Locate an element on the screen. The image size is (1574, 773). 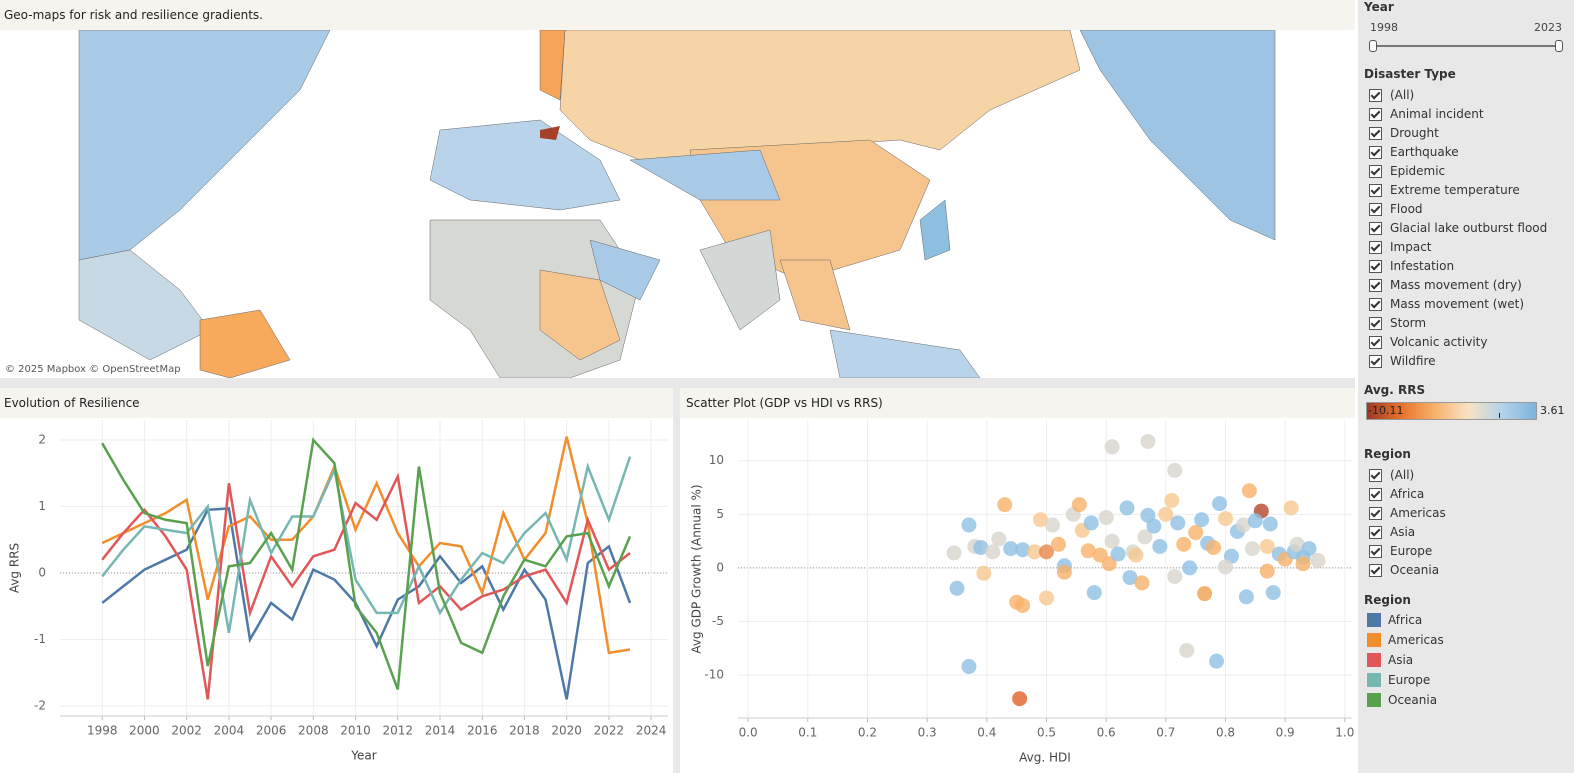
color-ramp is located at coordinates (1451, 411).